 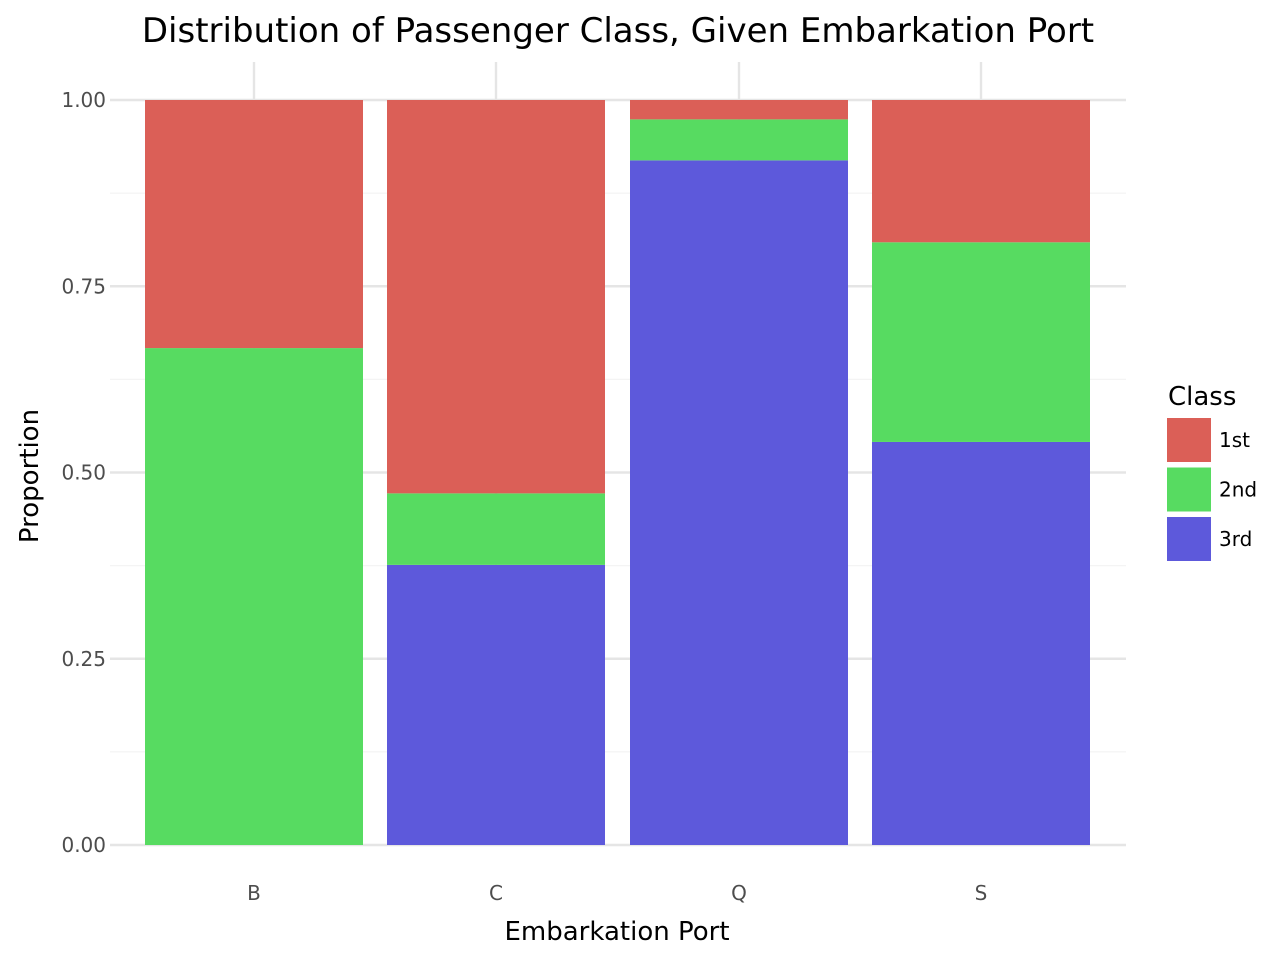 What do you see at coordinates (739, 893) in the screenshot?
I see `x-tick-label: Q` at bounding box center [739, 893].